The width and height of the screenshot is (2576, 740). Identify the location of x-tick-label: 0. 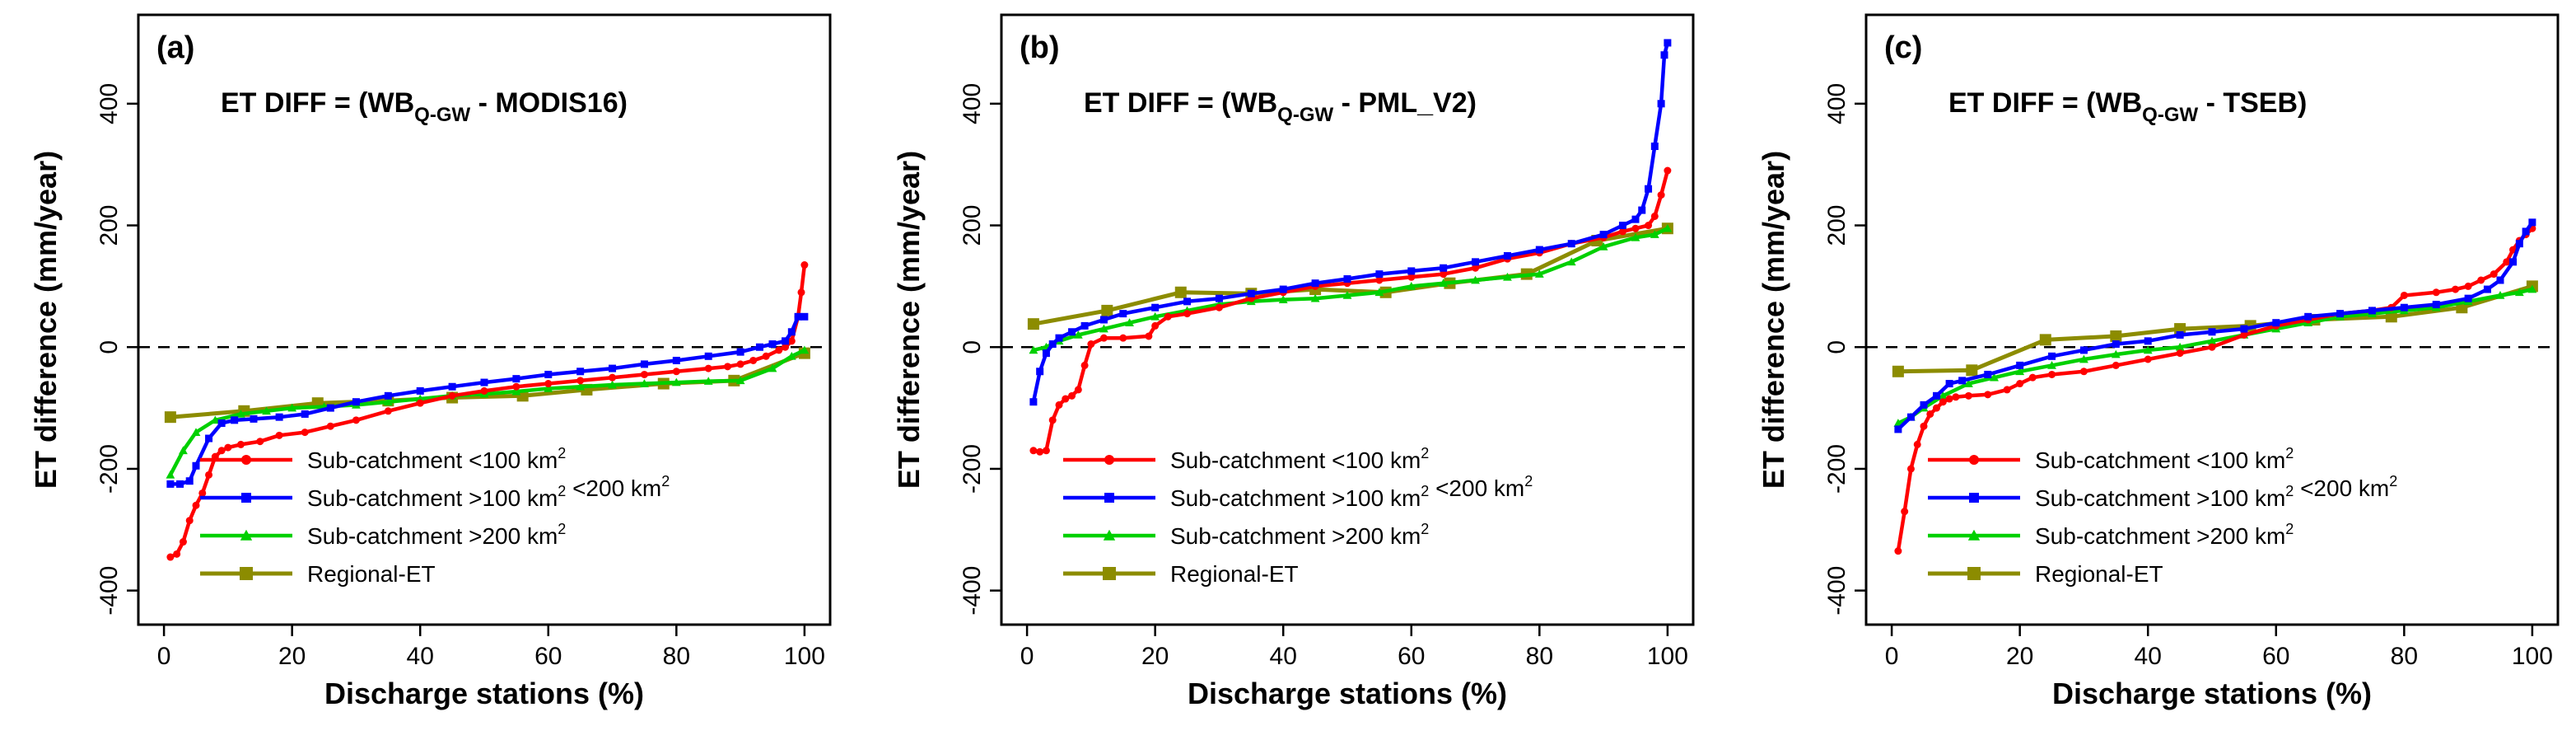
(1027, 656).